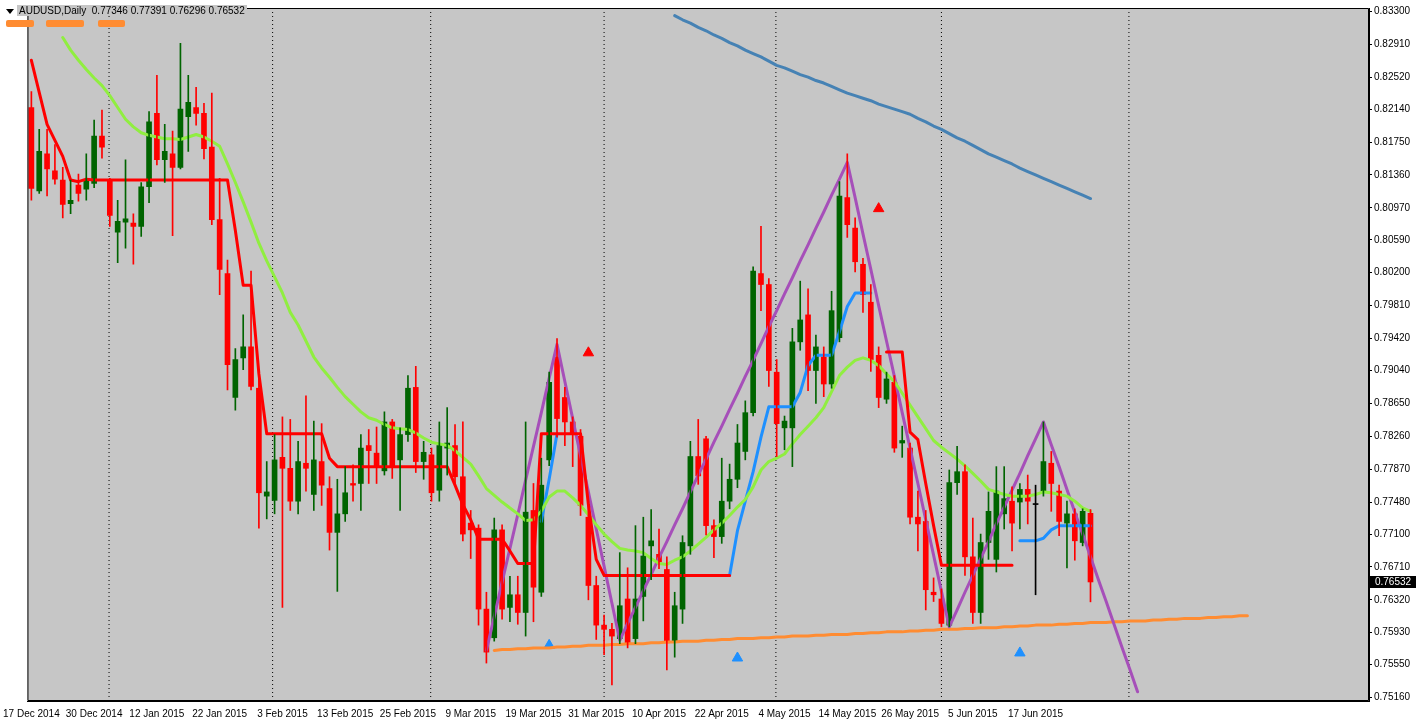 The height and width of the screenshot is (721, 1419). What do you see at coordinates (722, 713) in the screenshot?
I see `x-tick-label: 22 Apr 2015` at bounding box center [722, 713].